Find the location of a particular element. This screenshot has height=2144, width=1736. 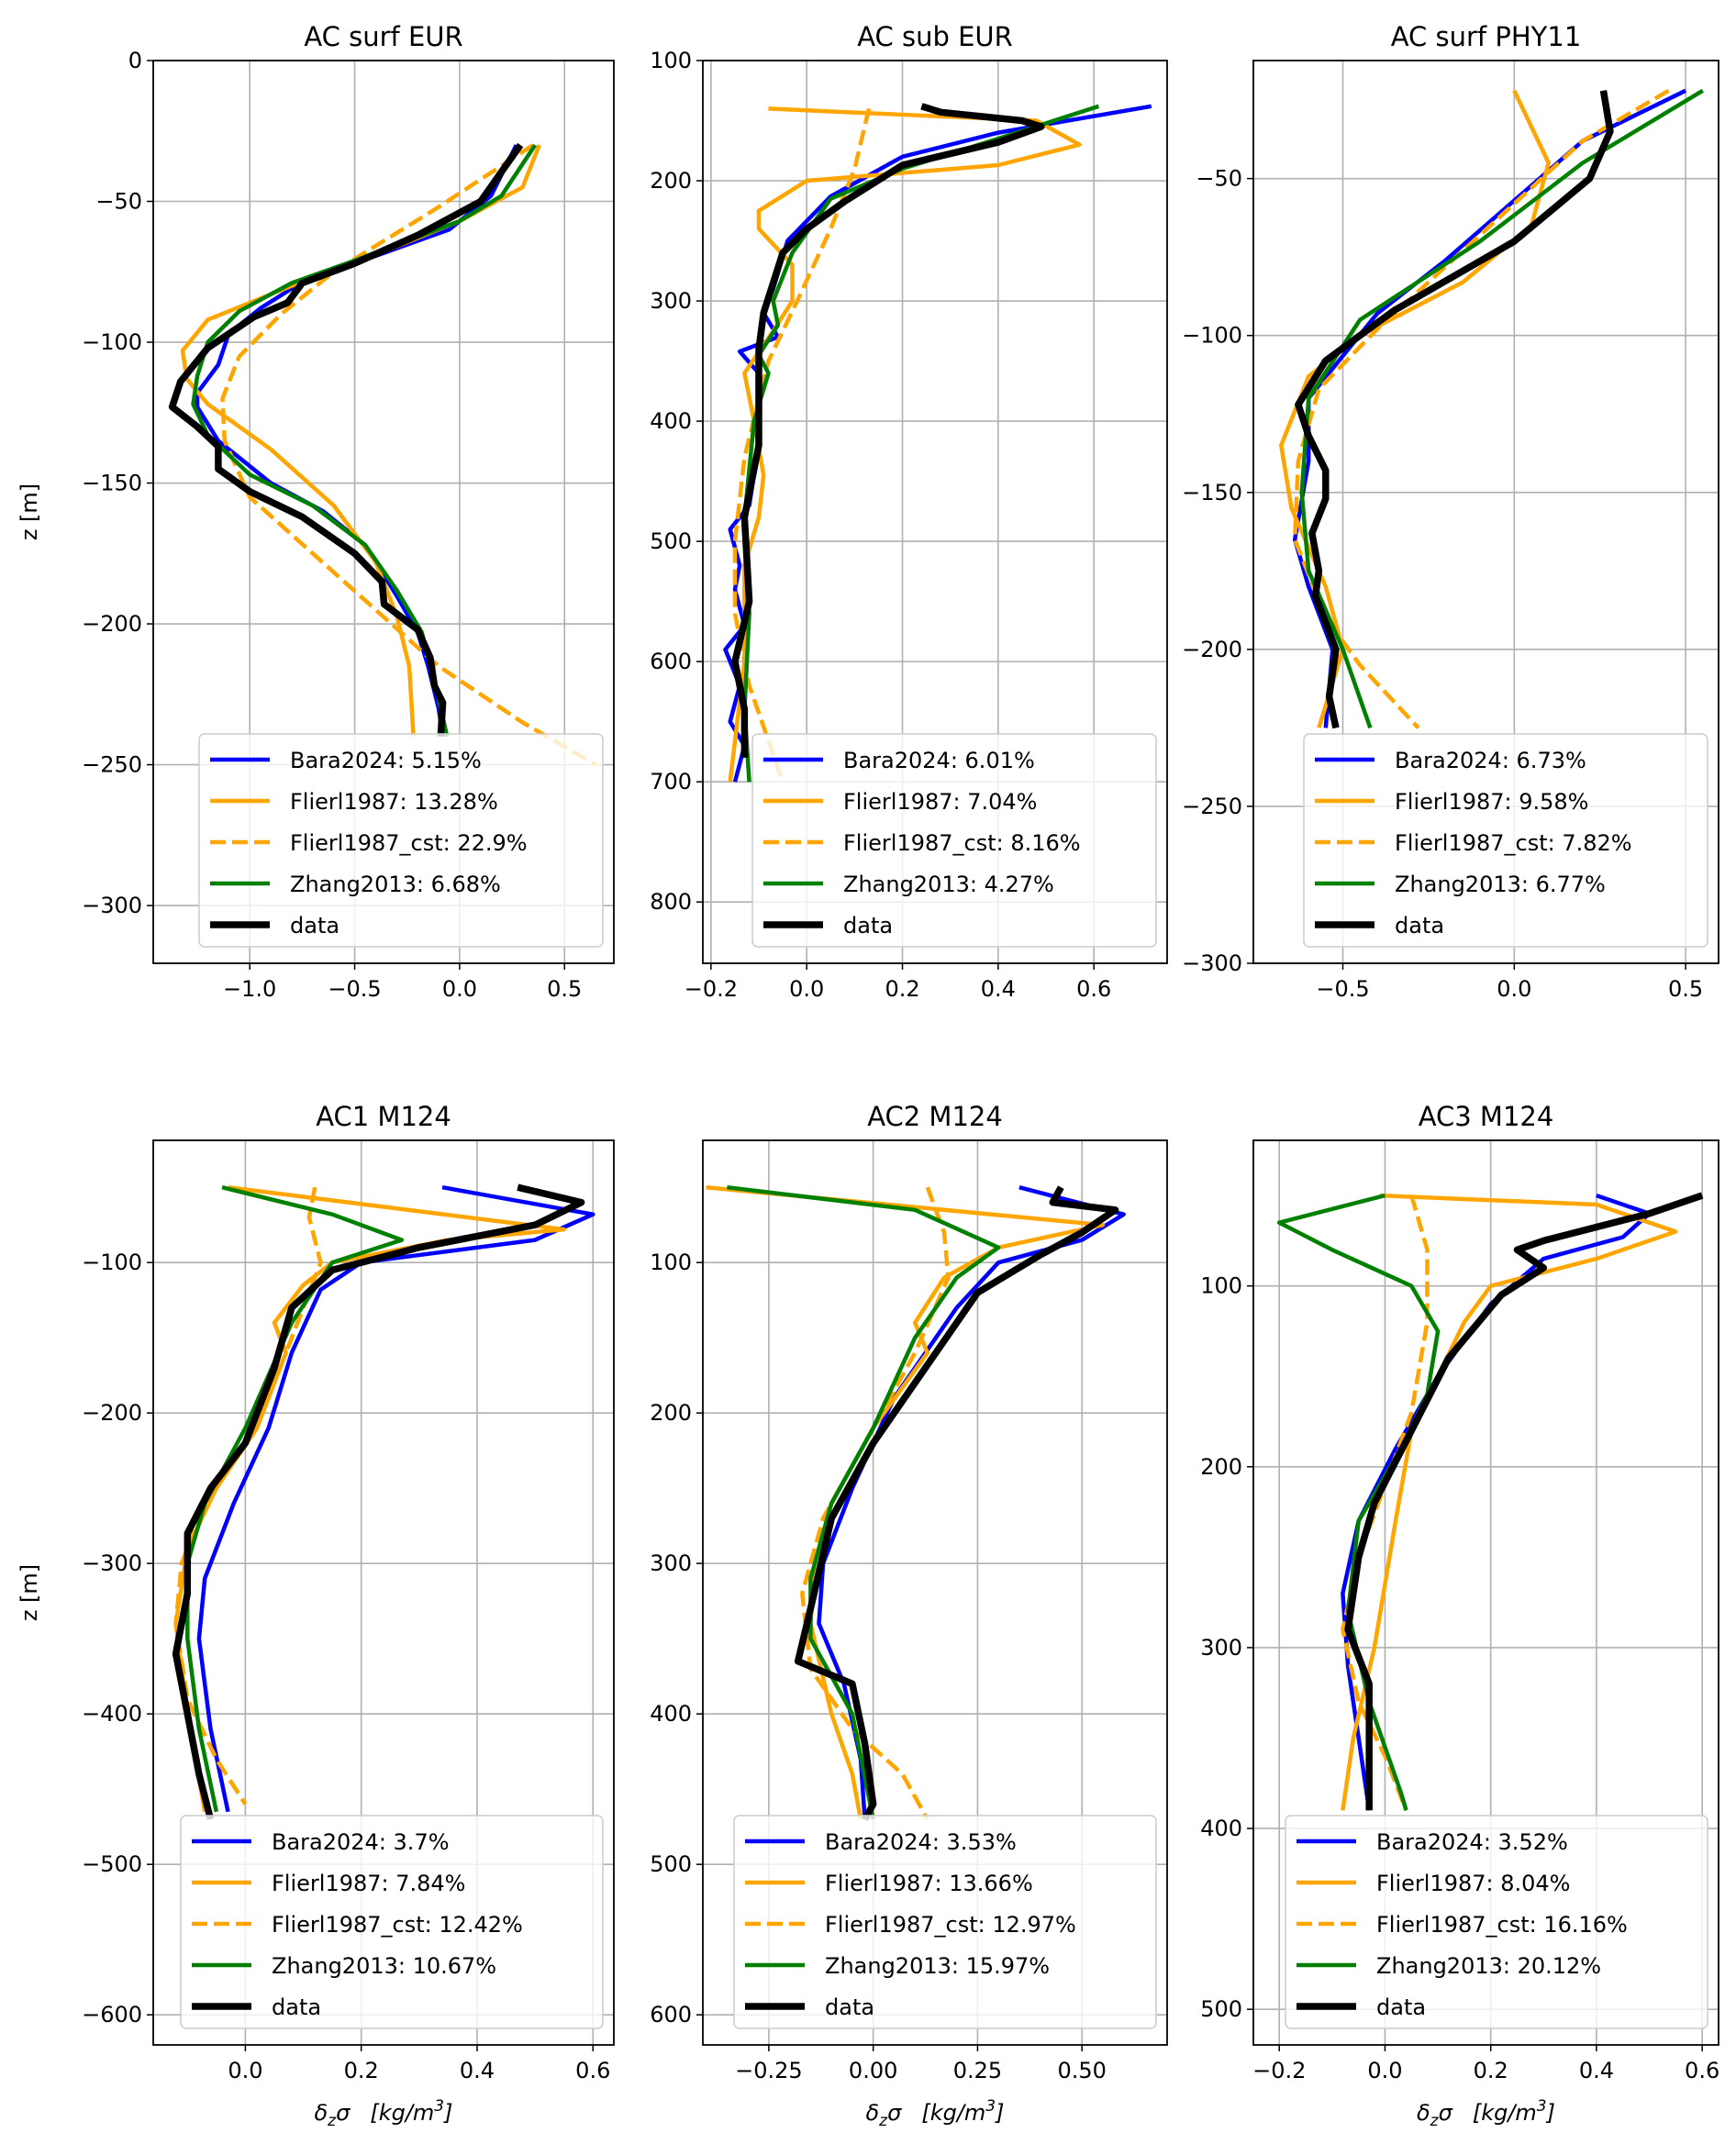

y-tick-label: −150 is located at coordinates (112, 483).